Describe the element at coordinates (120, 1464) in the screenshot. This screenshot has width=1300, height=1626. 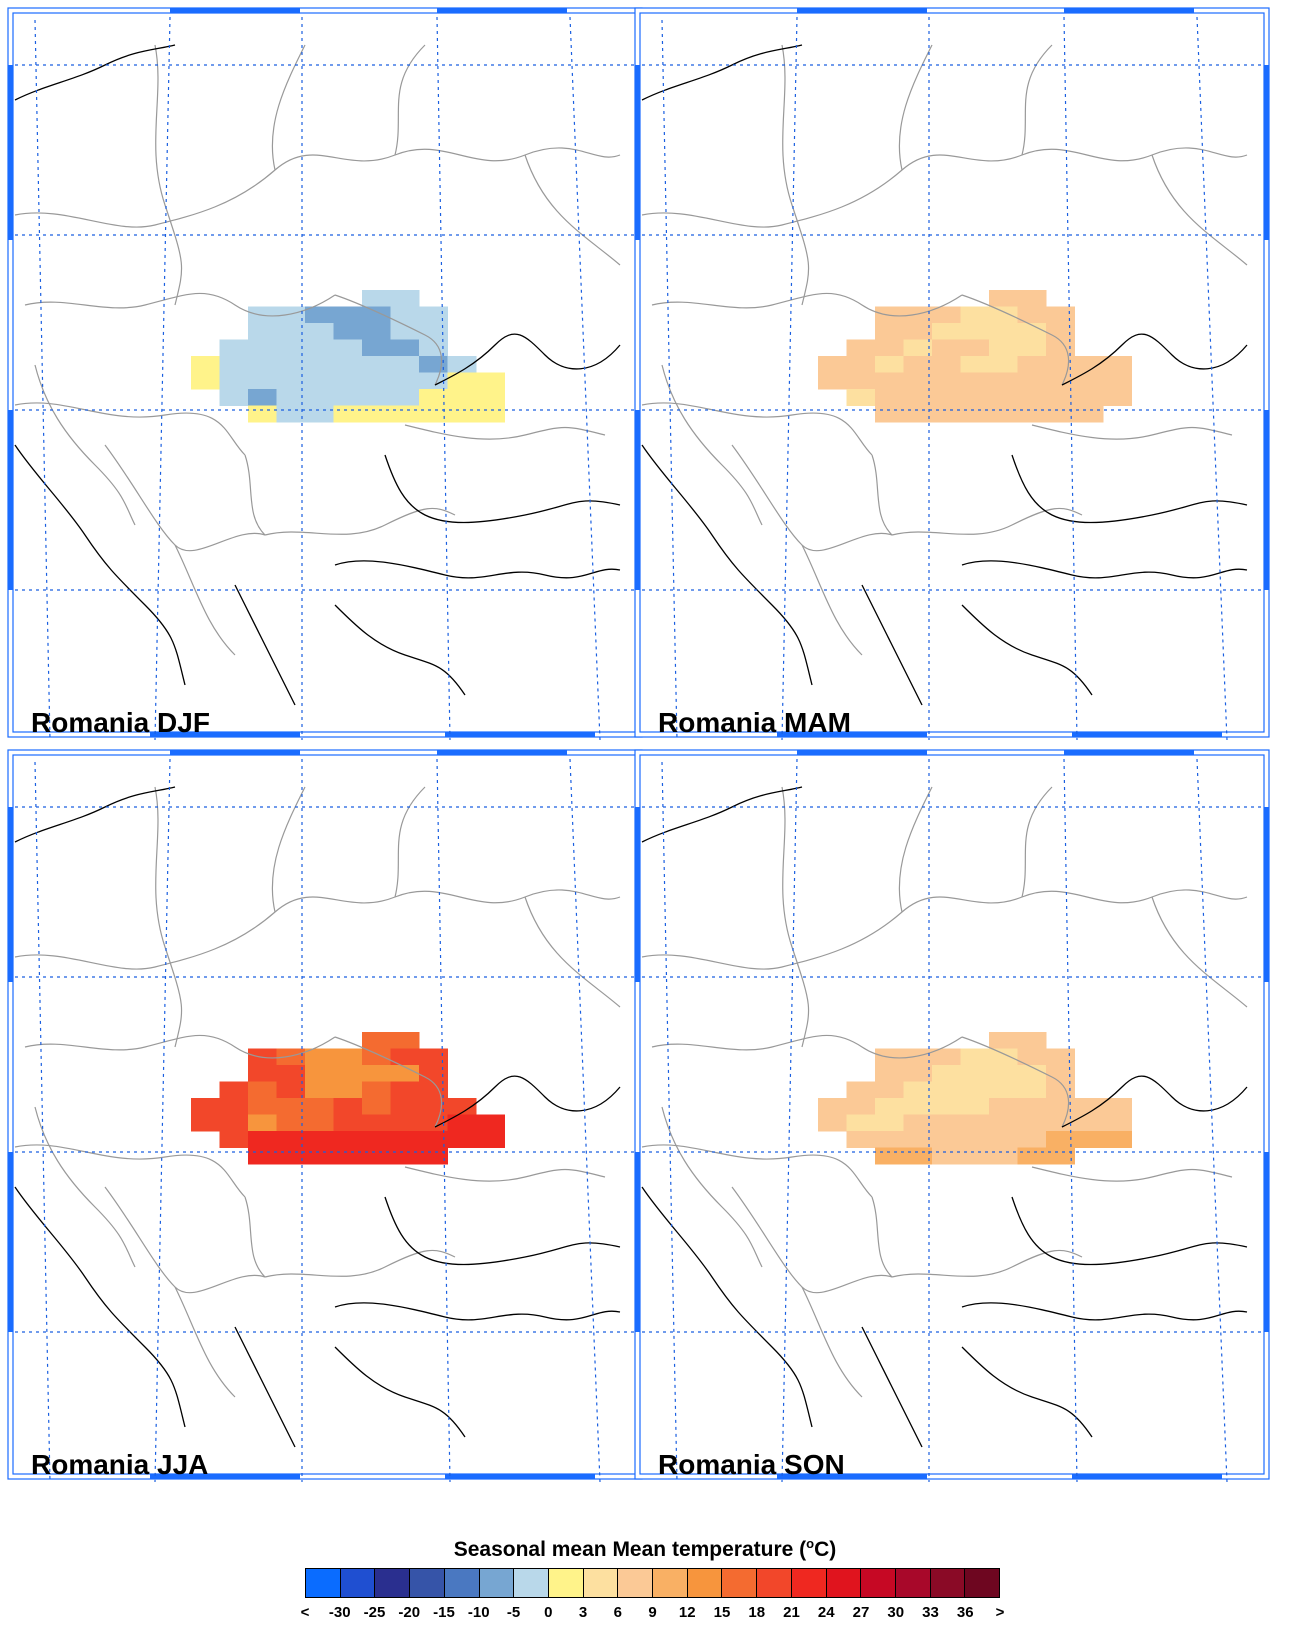
I see `panel-title-jja: Romania JJA` at that location.